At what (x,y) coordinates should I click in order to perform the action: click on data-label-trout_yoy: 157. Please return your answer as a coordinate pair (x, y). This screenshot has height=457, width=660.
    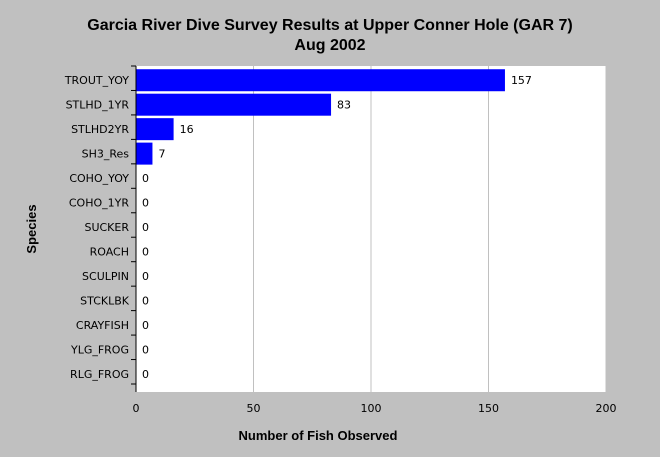
    Looking at the image, I should click on (521, 80).